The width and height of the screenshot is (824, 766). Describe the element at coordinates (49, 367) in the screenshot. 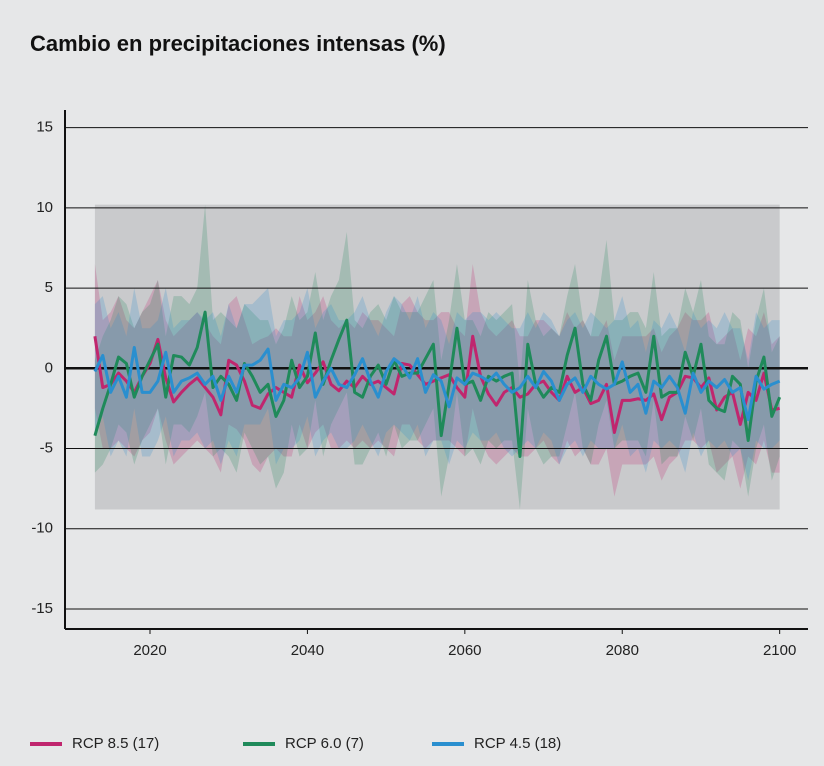

I see `y-tick-label: 0` at that location.